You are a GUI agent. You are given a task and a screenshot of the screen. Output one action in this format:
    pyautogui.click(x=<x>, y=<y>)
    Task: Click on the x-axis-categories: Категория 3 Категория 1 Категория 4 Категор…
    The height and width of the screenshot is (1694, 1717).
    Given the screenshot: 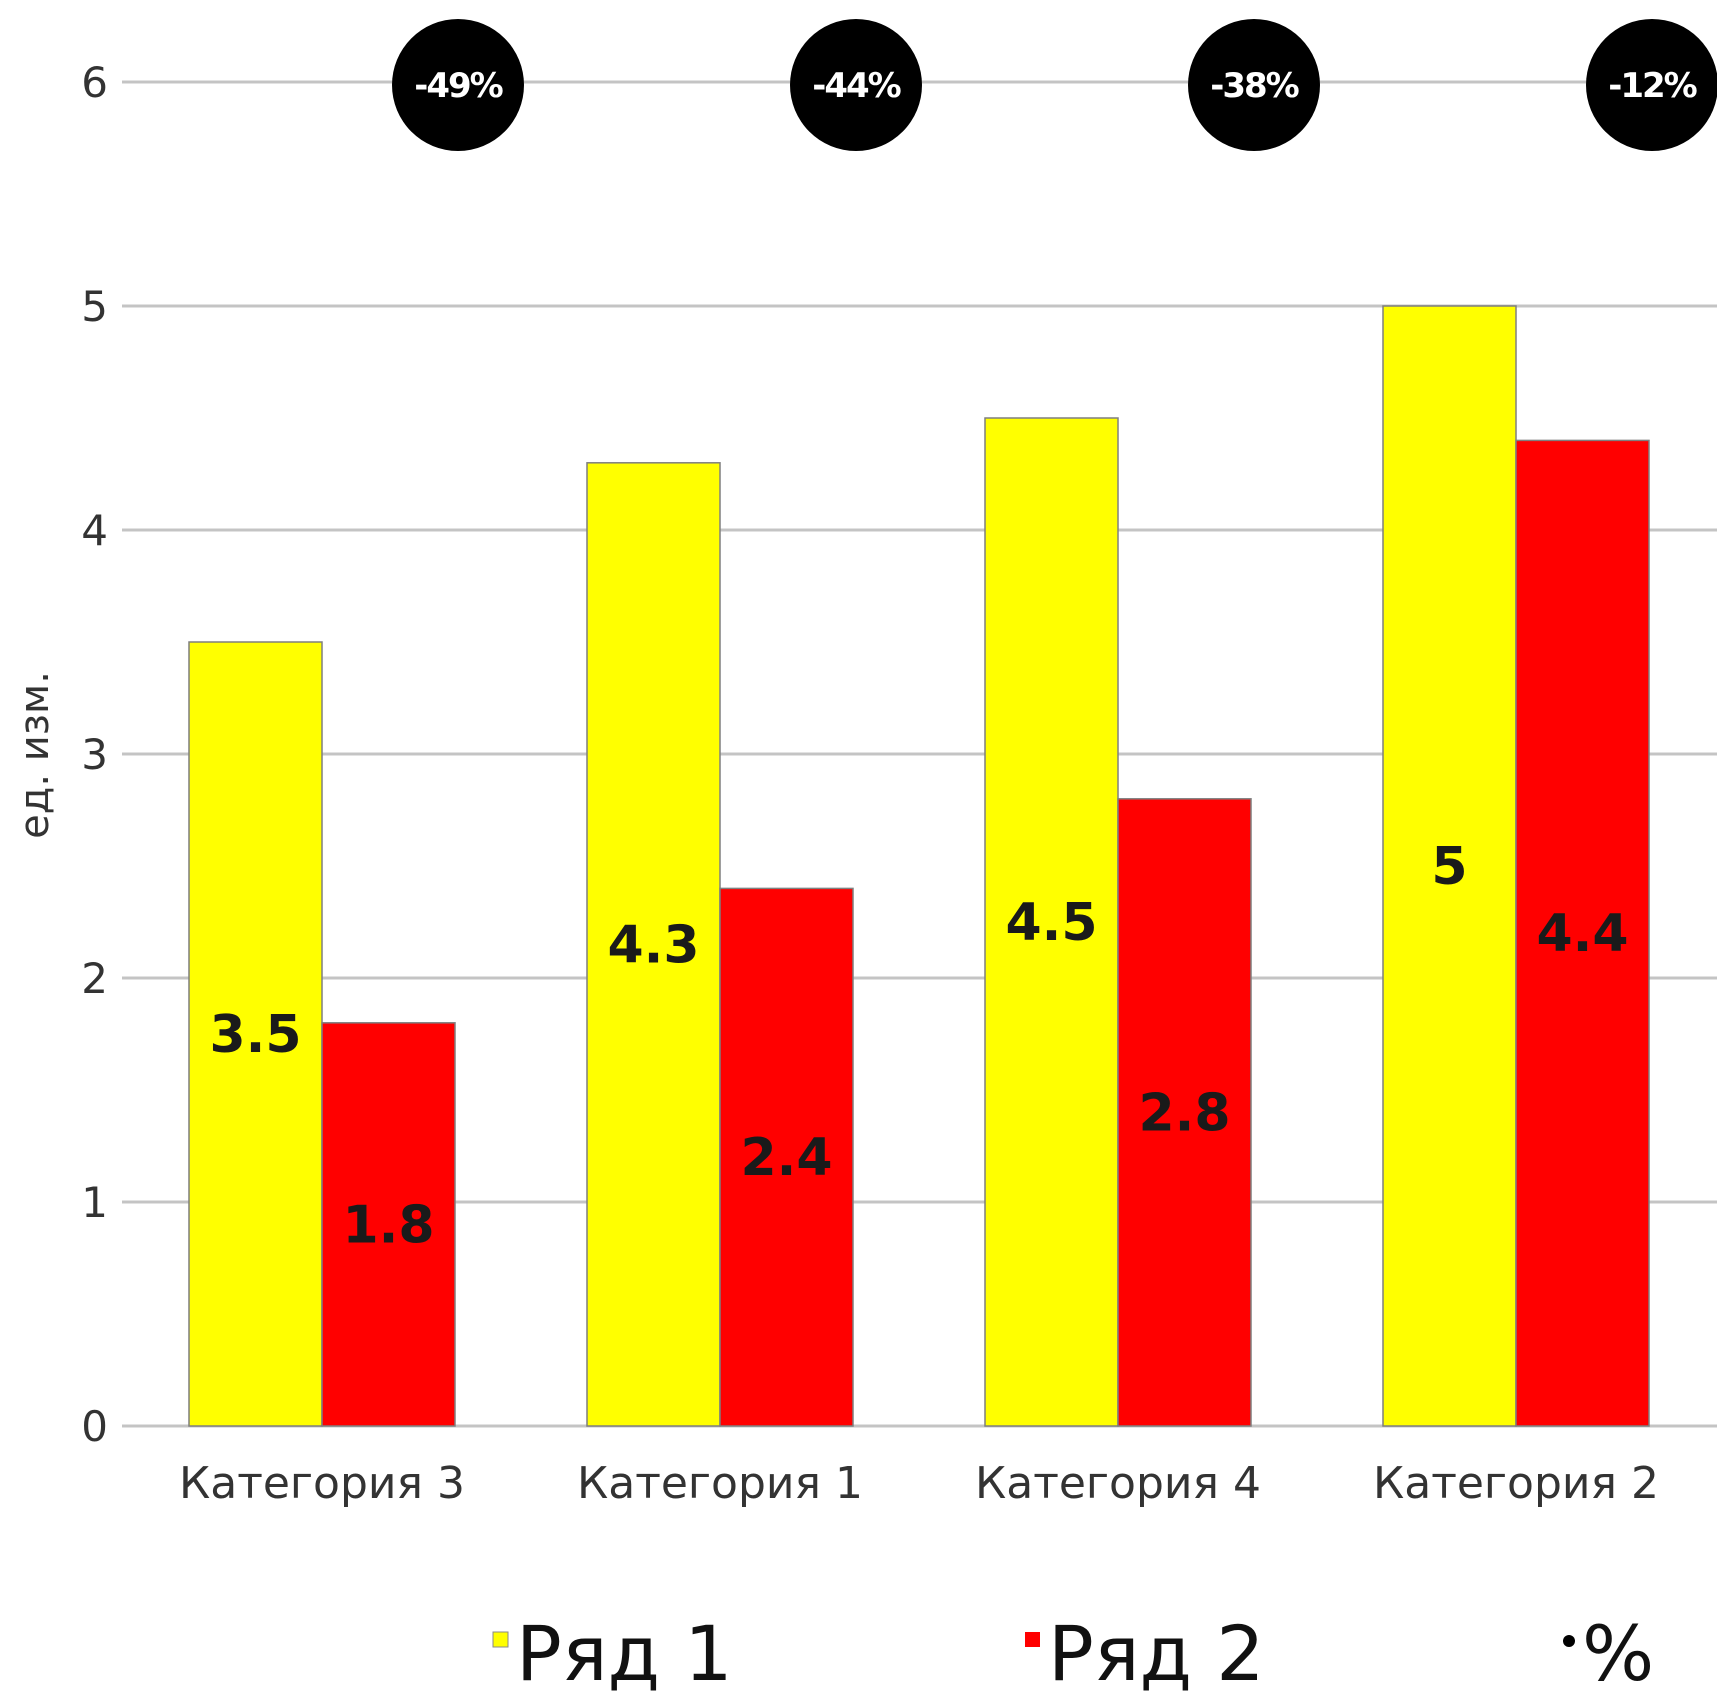 What is the action you would take?
    pyautogui.click(x=919, y=1483)
    